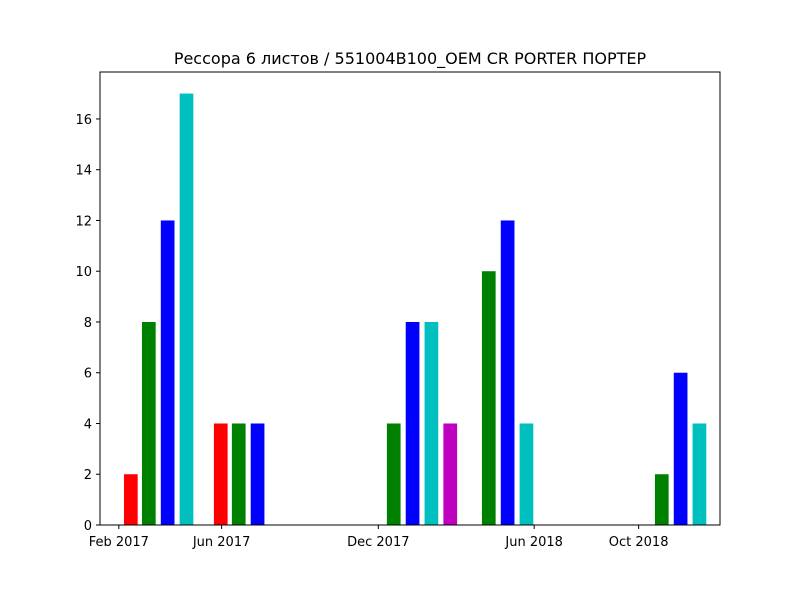 The height and width of the screenshot is (600, 800). What do you see at coordinates (83, 221) in the screenshot?
I see `y-tick-label: 12` at bounding box center [83, 221].